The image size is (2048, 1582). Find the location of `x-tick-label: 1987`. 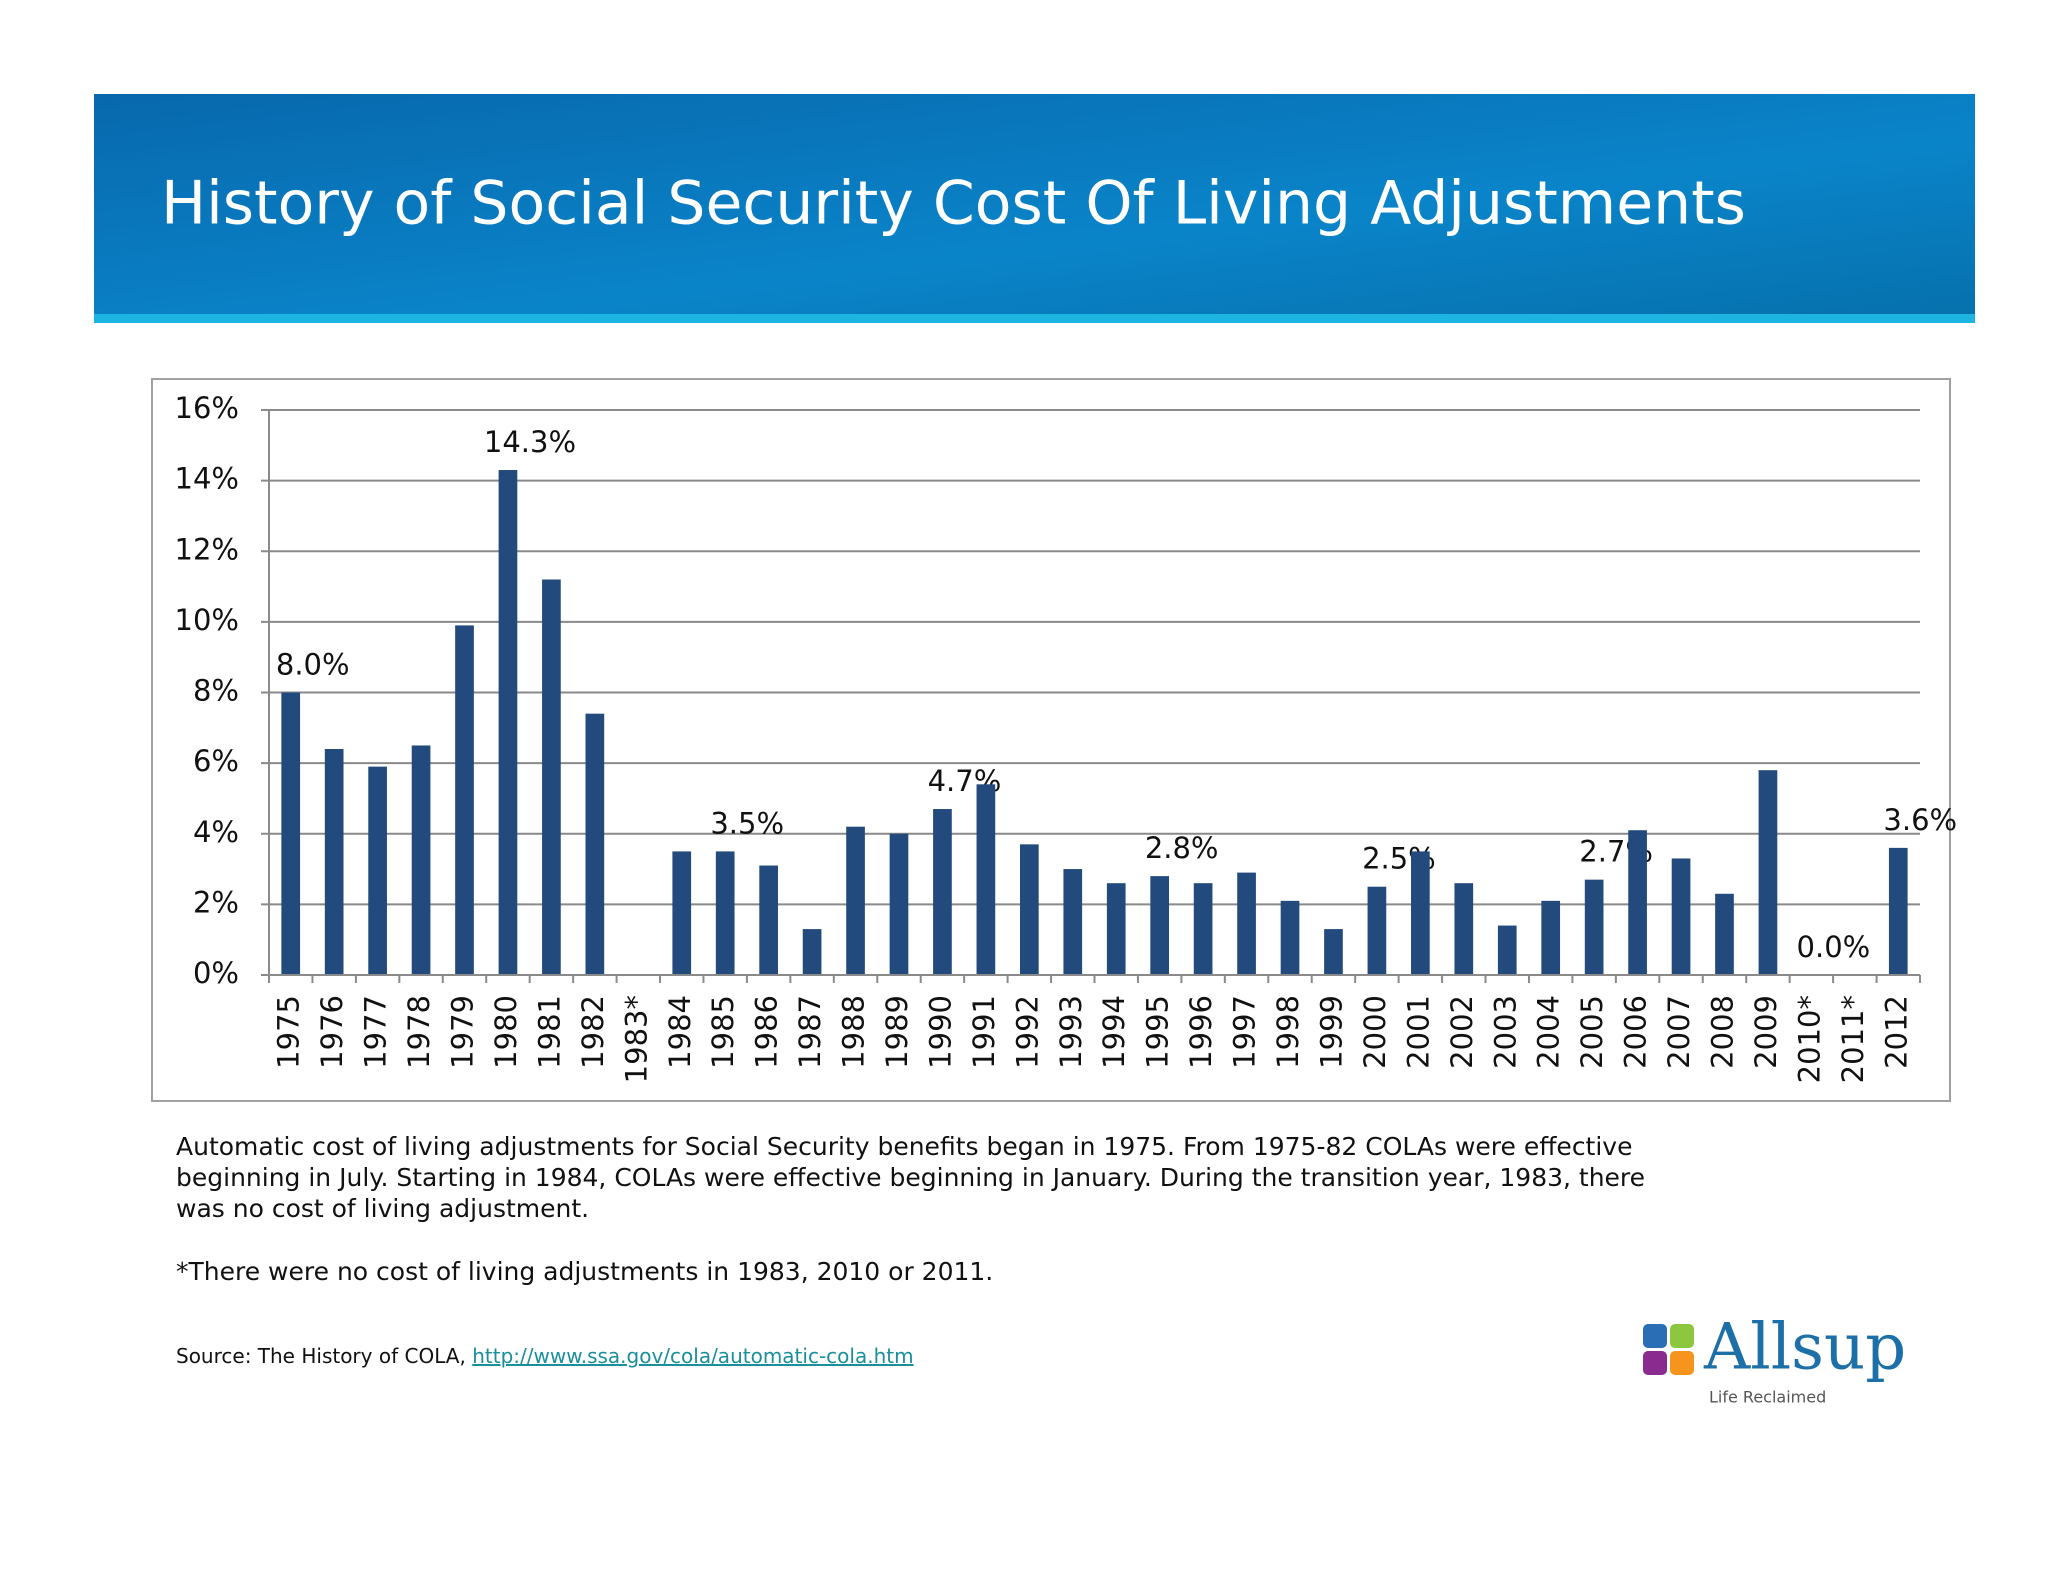

x-tick-label: 1987 is located at coordinates (810, 1032).